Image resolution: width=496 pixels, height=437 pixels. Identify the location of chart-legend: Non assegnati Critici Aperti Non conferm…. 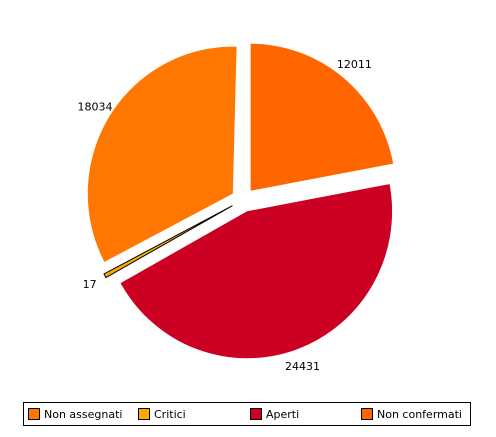
(247, 414).